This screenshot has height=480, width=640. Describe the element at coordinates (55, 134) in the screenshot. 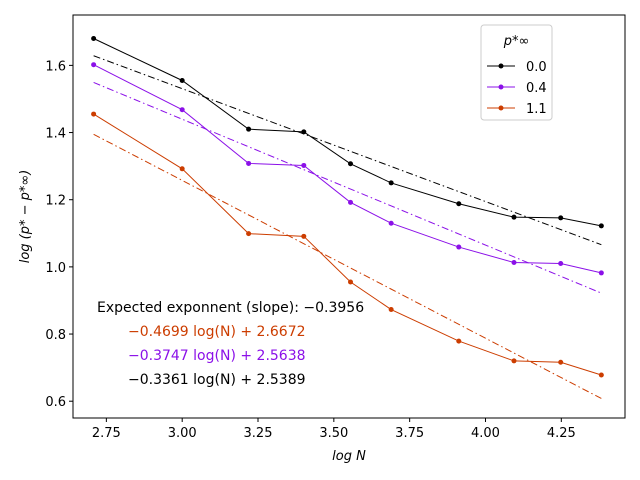

I see `y-tick-label: 1.4` at that location.